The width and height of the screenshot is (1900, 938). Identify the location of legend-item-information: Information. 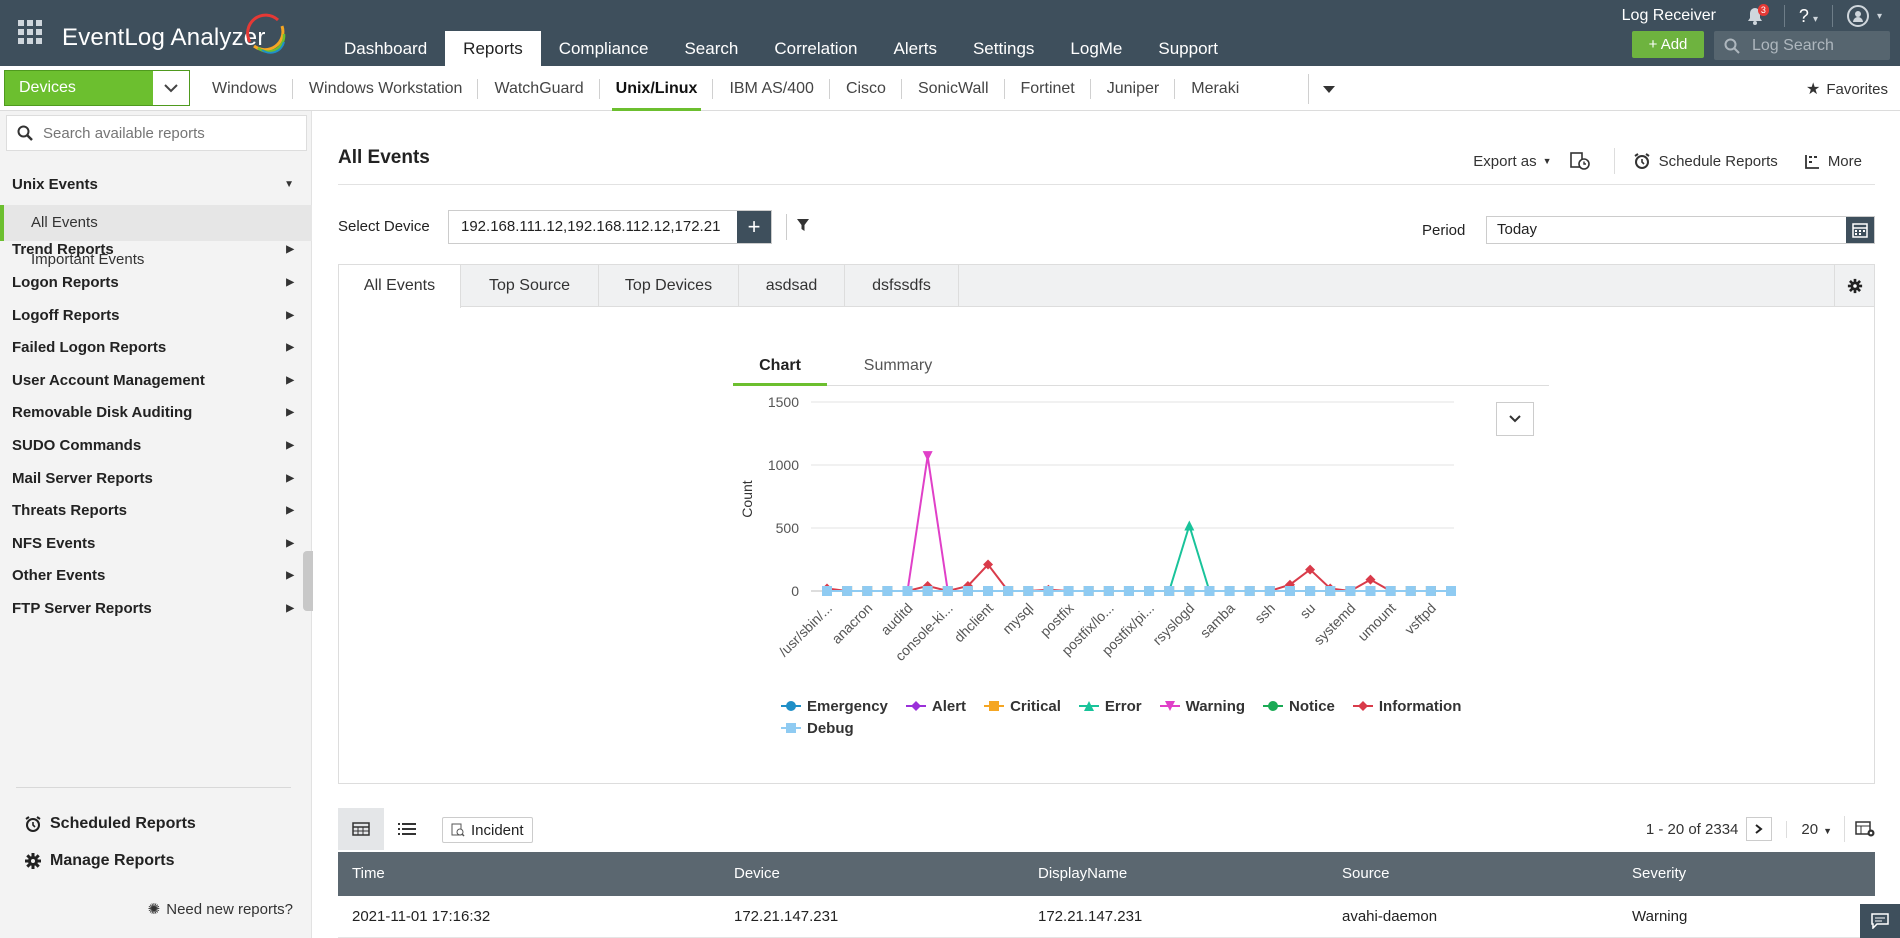
(1406, 706).